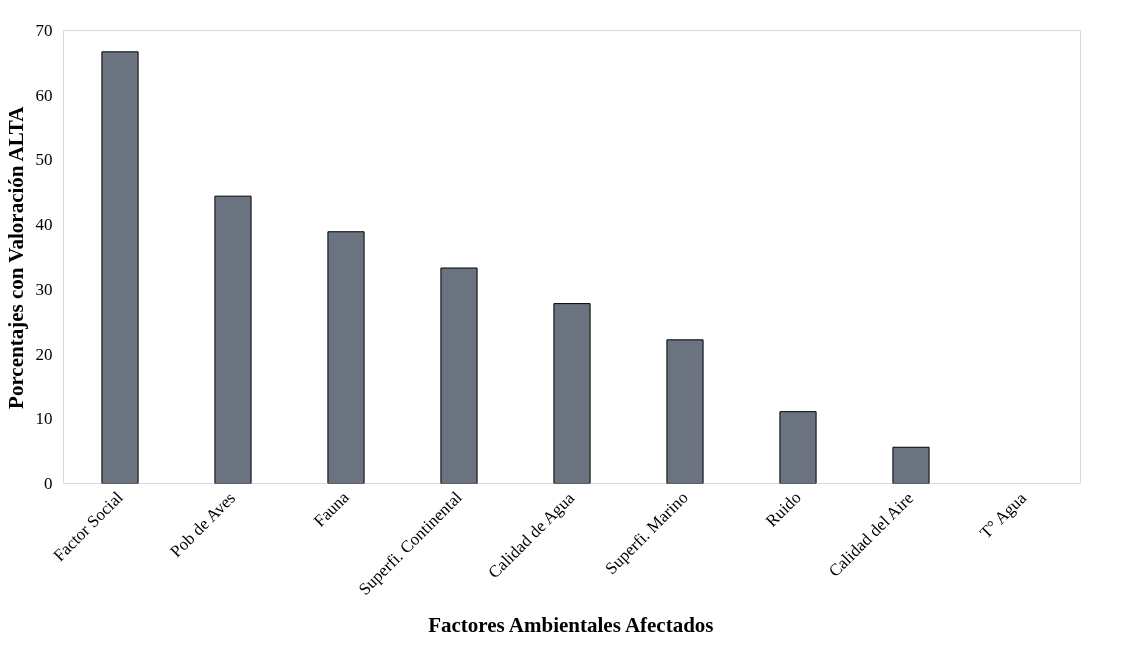 This screenshot has width=1145, height=657. Describe the element at coordinates (44, 225) in the screenshot. I see `y-tick-label: 40` at that location.